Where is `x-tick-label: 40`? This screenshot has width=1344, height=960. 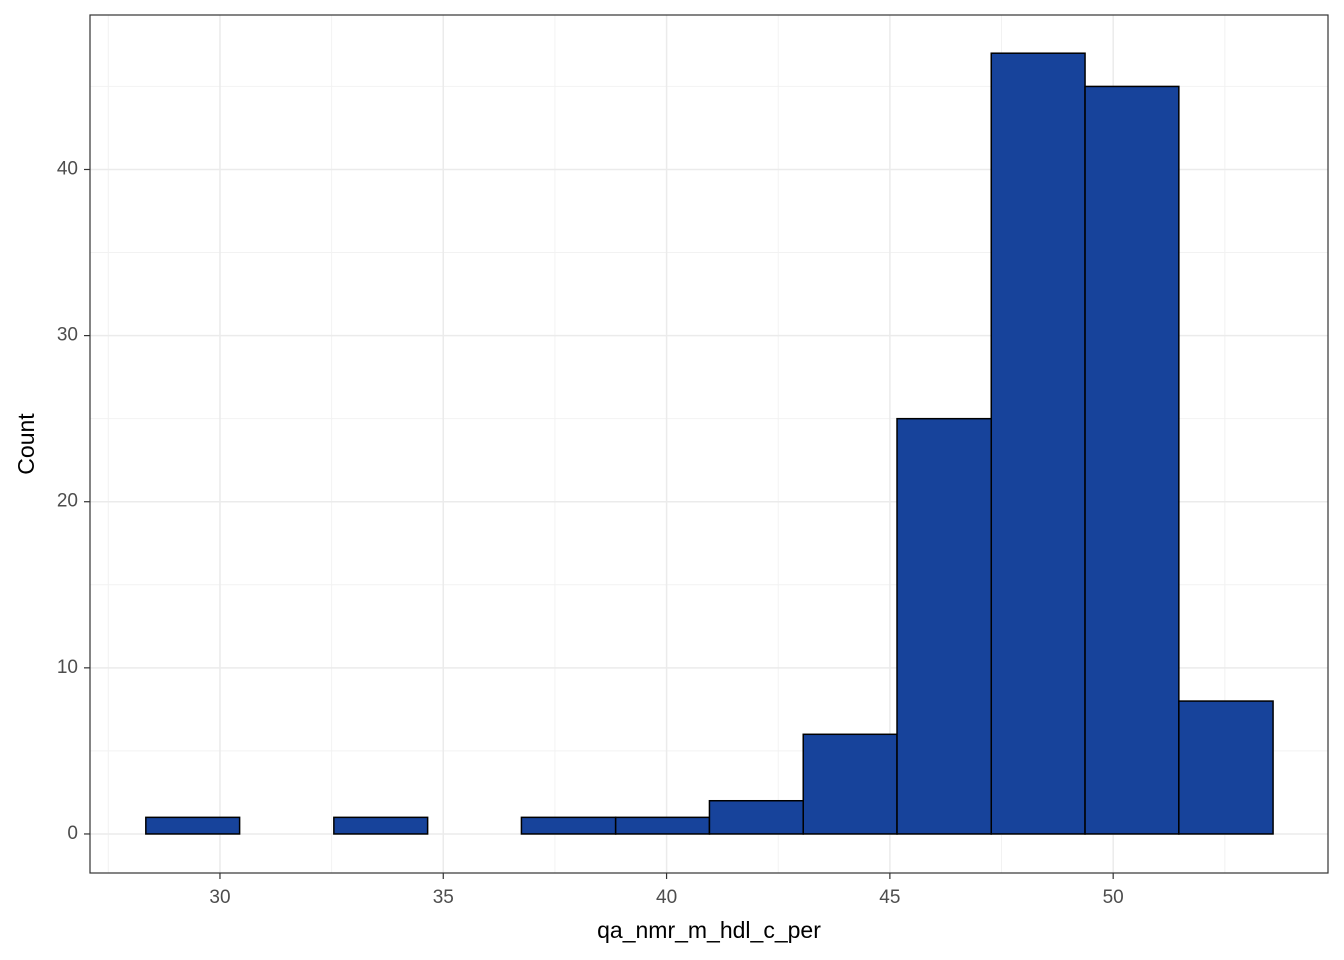 x-tick-label: 40 is located at coordinates (666, 897).